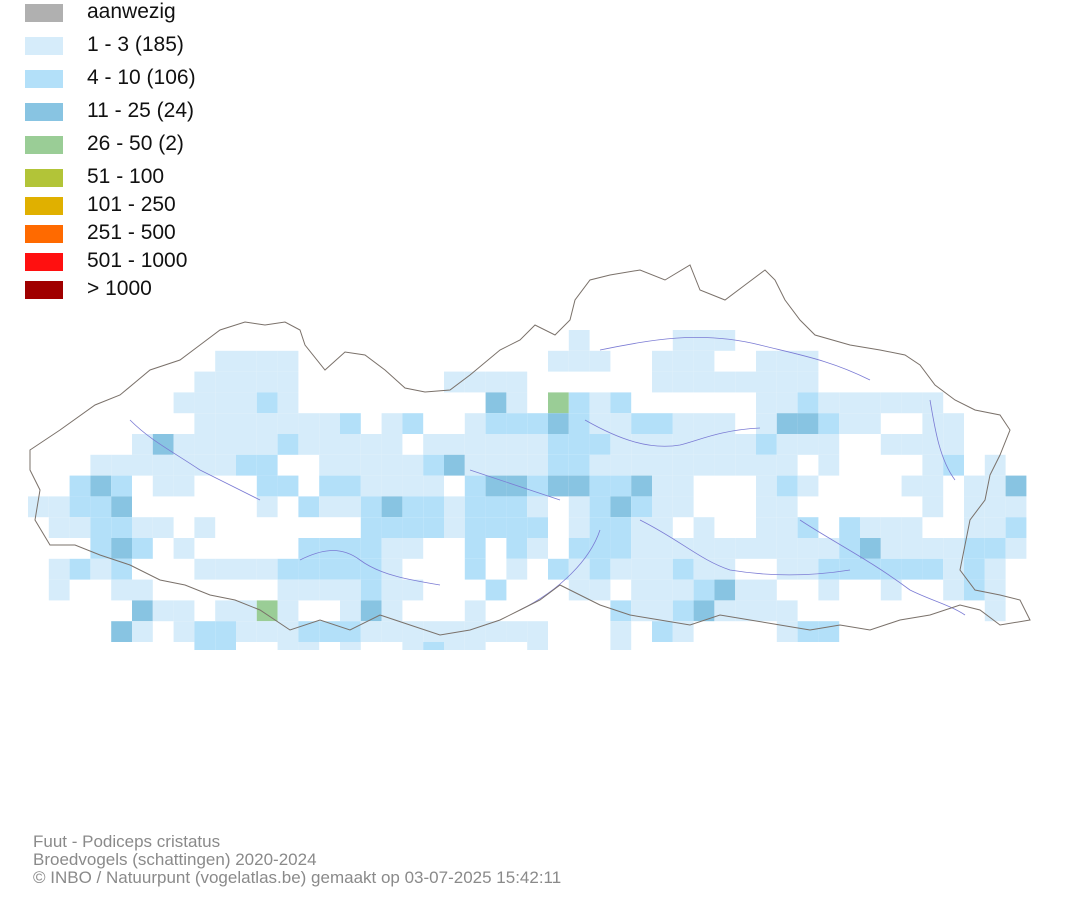 The image size is (1074, 900). Describe the element at coordinates (140, 110) in the screenshot. I see `legend-label: 11 - 25 (24)` at that location.